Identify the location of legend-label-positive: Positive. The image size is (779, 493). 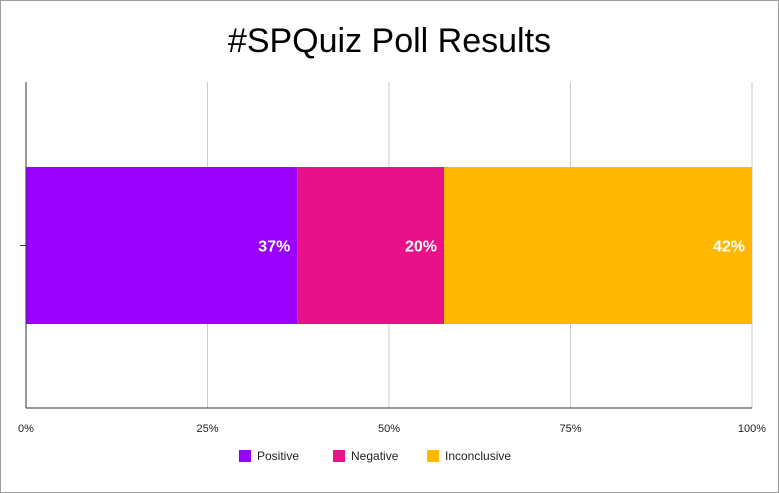
(278, 456).